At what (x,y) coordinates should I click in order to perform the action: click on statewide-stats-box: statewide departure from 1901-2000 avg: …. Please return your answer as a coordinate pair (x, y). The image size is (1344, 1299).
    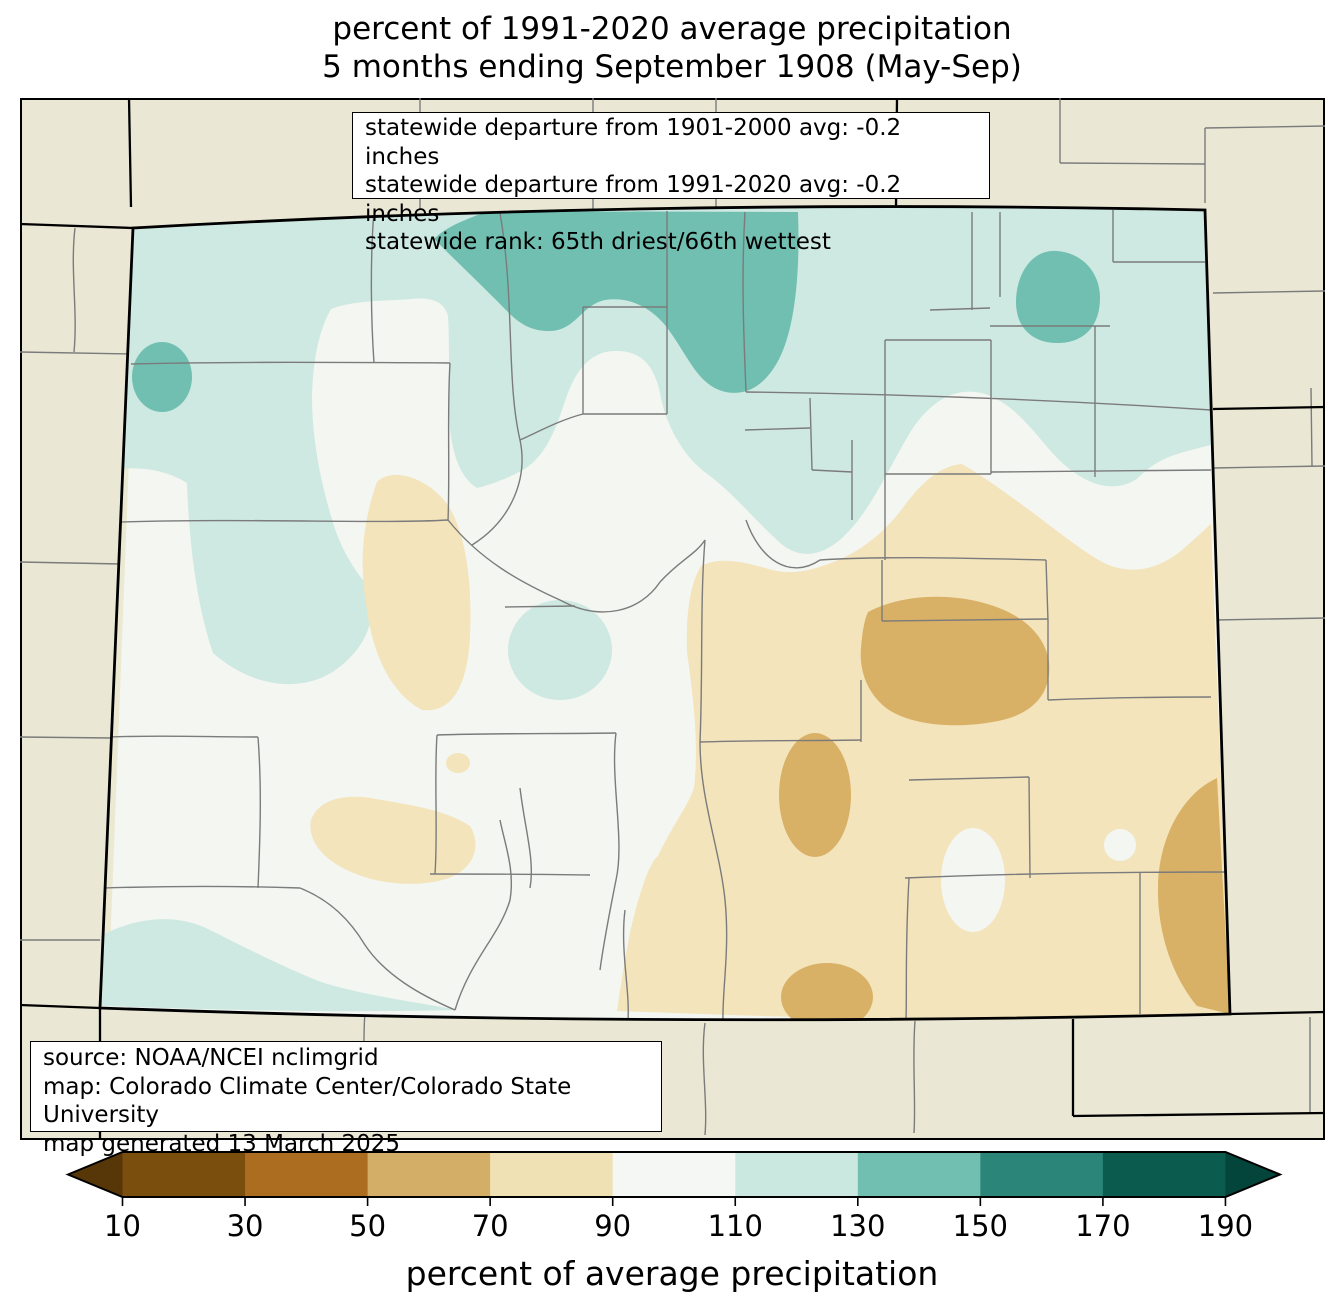
    Looking at the image, I should click on (671, 183).